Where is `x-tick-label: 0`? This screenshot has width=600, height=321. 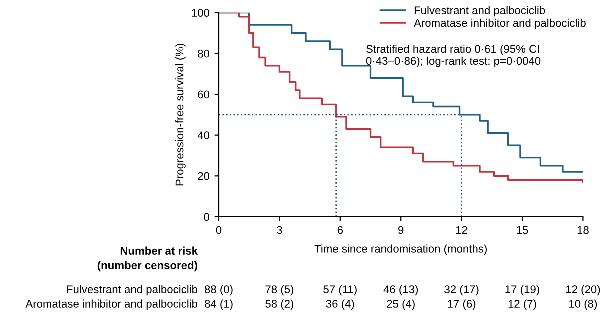 x-tick-label: 0 is located at coordinates (219, 230).